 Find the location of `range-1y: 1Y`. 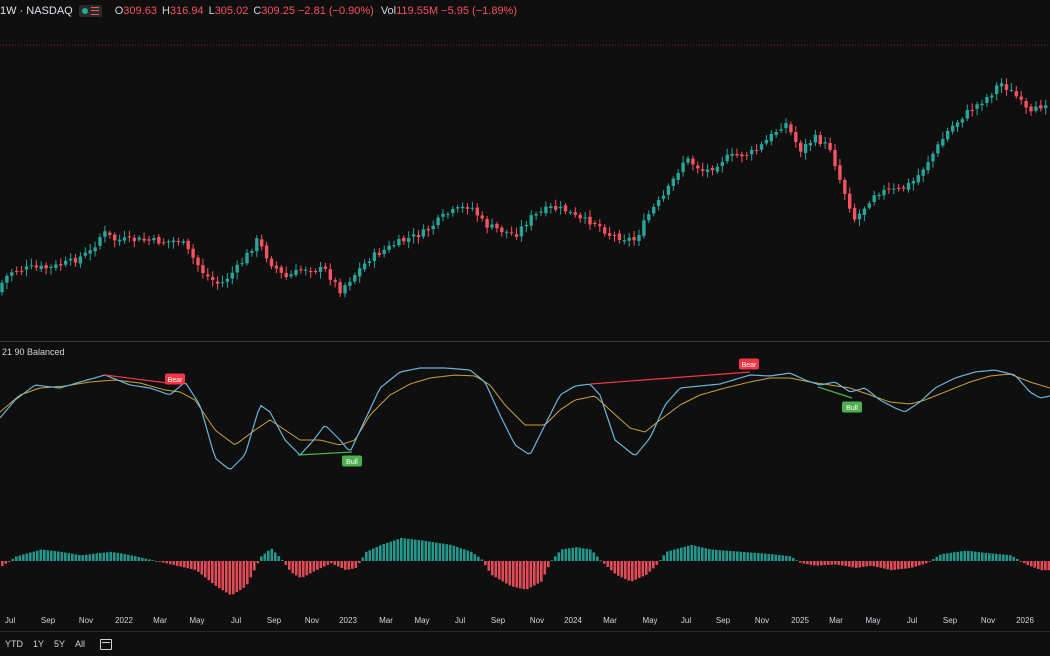

range-1y: 1Y is located at coordinates (39, 644).